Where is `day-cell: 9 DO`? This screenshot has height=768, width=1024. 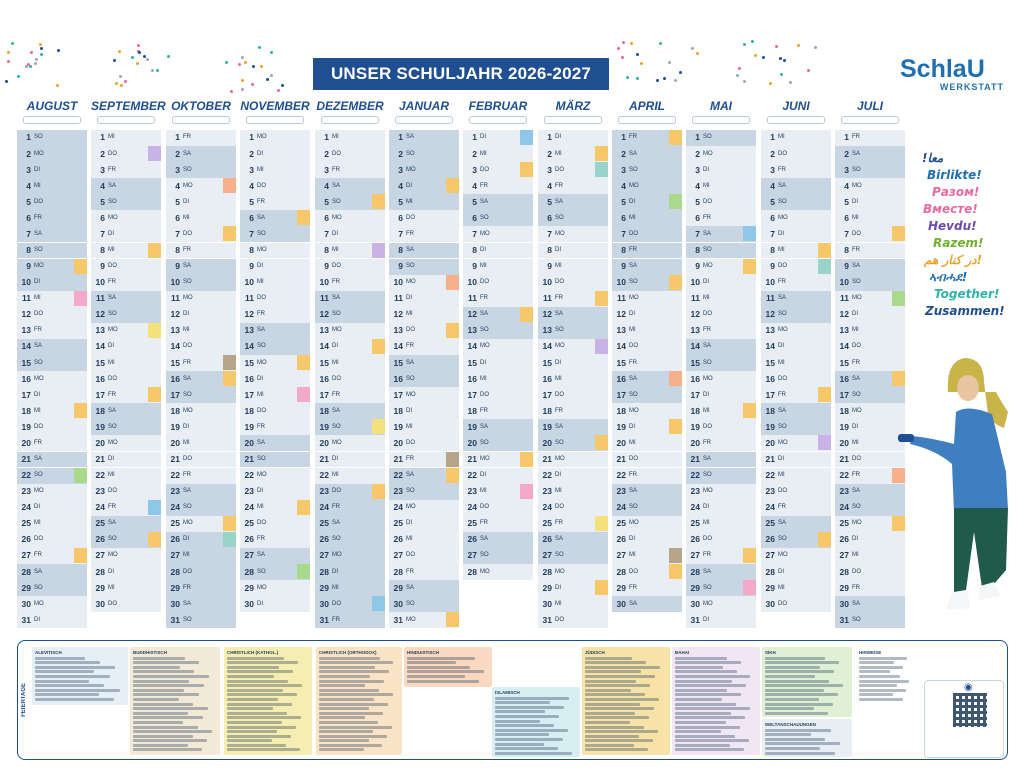 day-cell: 9 DO is located at coordinates (796, 266).